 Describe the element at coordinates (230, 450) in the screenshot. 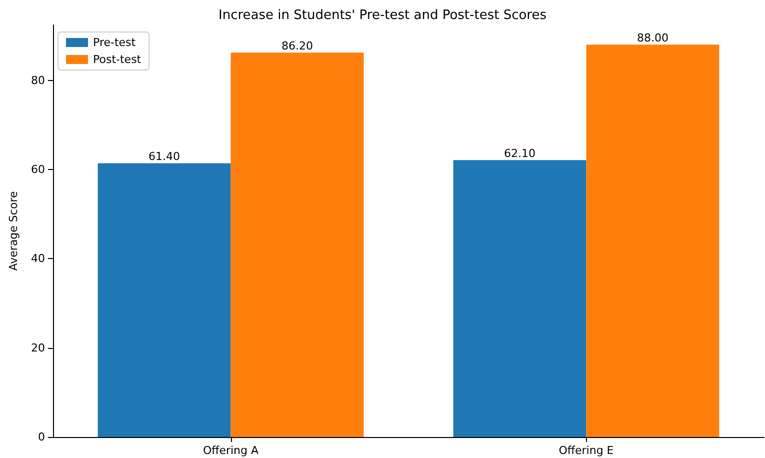

I see `x-tick-label: Offering A` at that location.